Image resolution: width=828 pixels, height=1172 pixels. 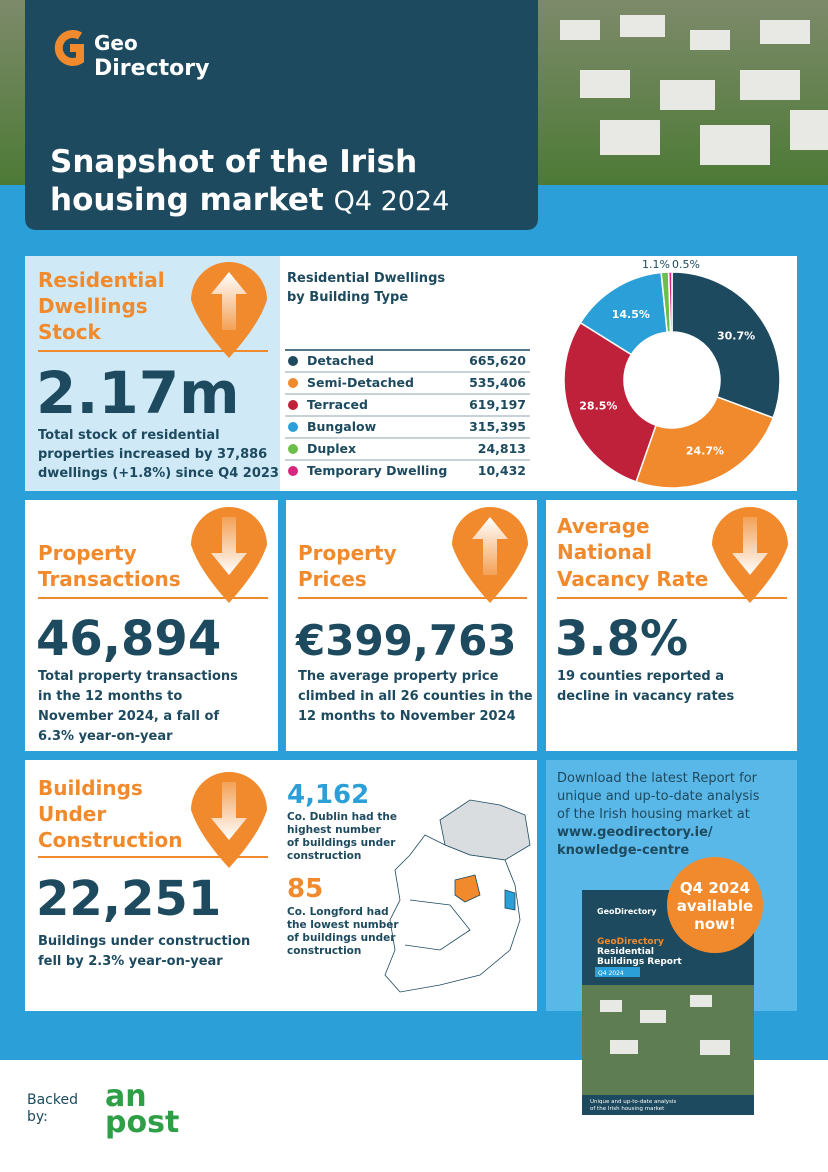 What do you see at coordinates (398, 676) in the screenshot?
I see `description: The average property price` at bounding box center [398, 676].